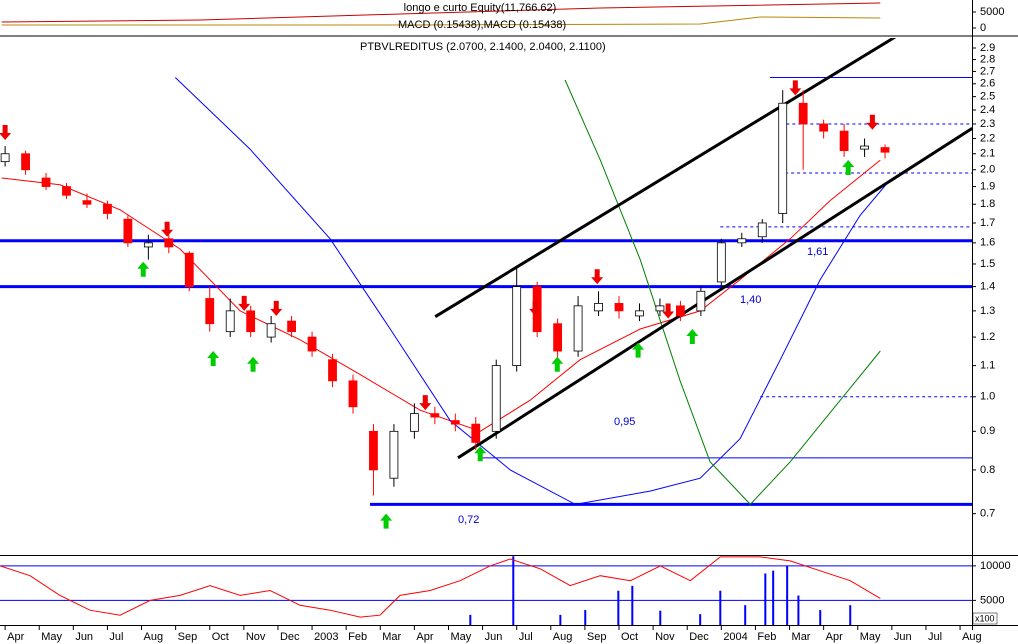  What do you see at coordinates (987, 311) in the screenshot?
I see `y-tick-label: 1.3` at bounding box center [987, 311].